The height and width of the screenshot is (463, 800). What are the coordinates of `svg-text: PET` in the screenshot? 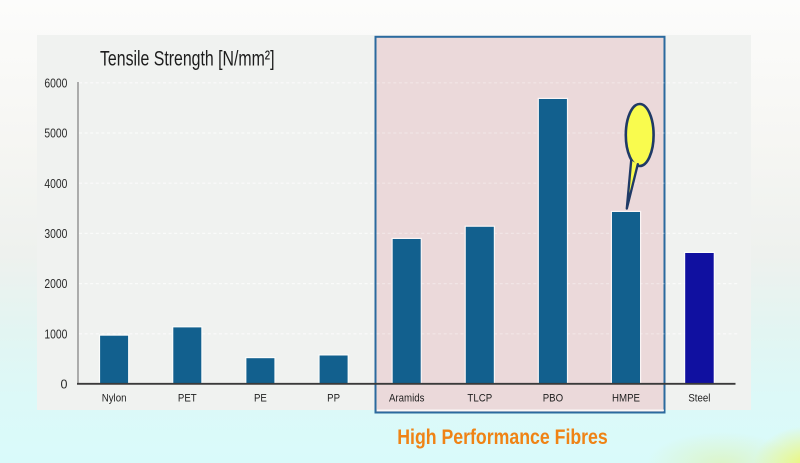 It's located at (187, 398).